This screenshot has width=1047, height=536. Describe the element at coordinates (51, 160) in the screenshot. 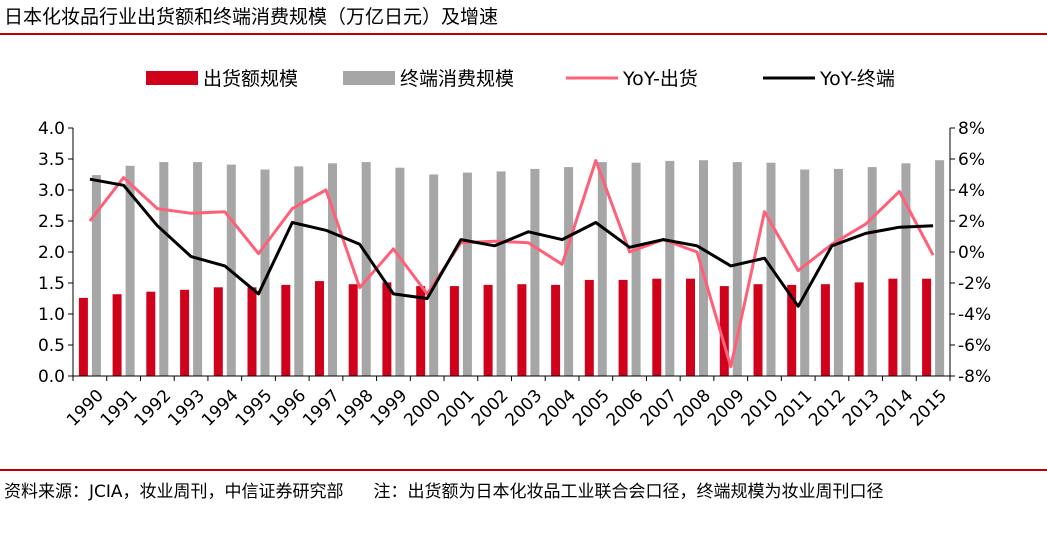

I see `left-tick-label: 3.5` at that location.